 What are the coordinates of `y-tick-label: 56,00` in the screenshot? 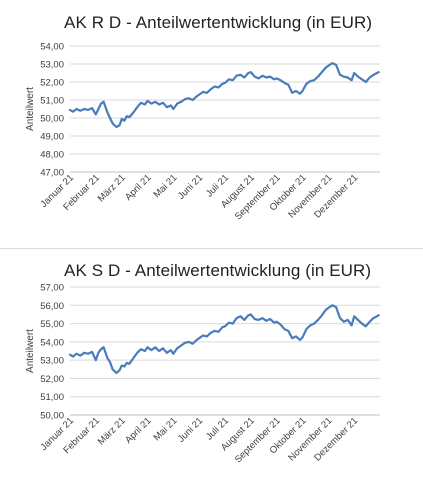 It's located at (52, 306).